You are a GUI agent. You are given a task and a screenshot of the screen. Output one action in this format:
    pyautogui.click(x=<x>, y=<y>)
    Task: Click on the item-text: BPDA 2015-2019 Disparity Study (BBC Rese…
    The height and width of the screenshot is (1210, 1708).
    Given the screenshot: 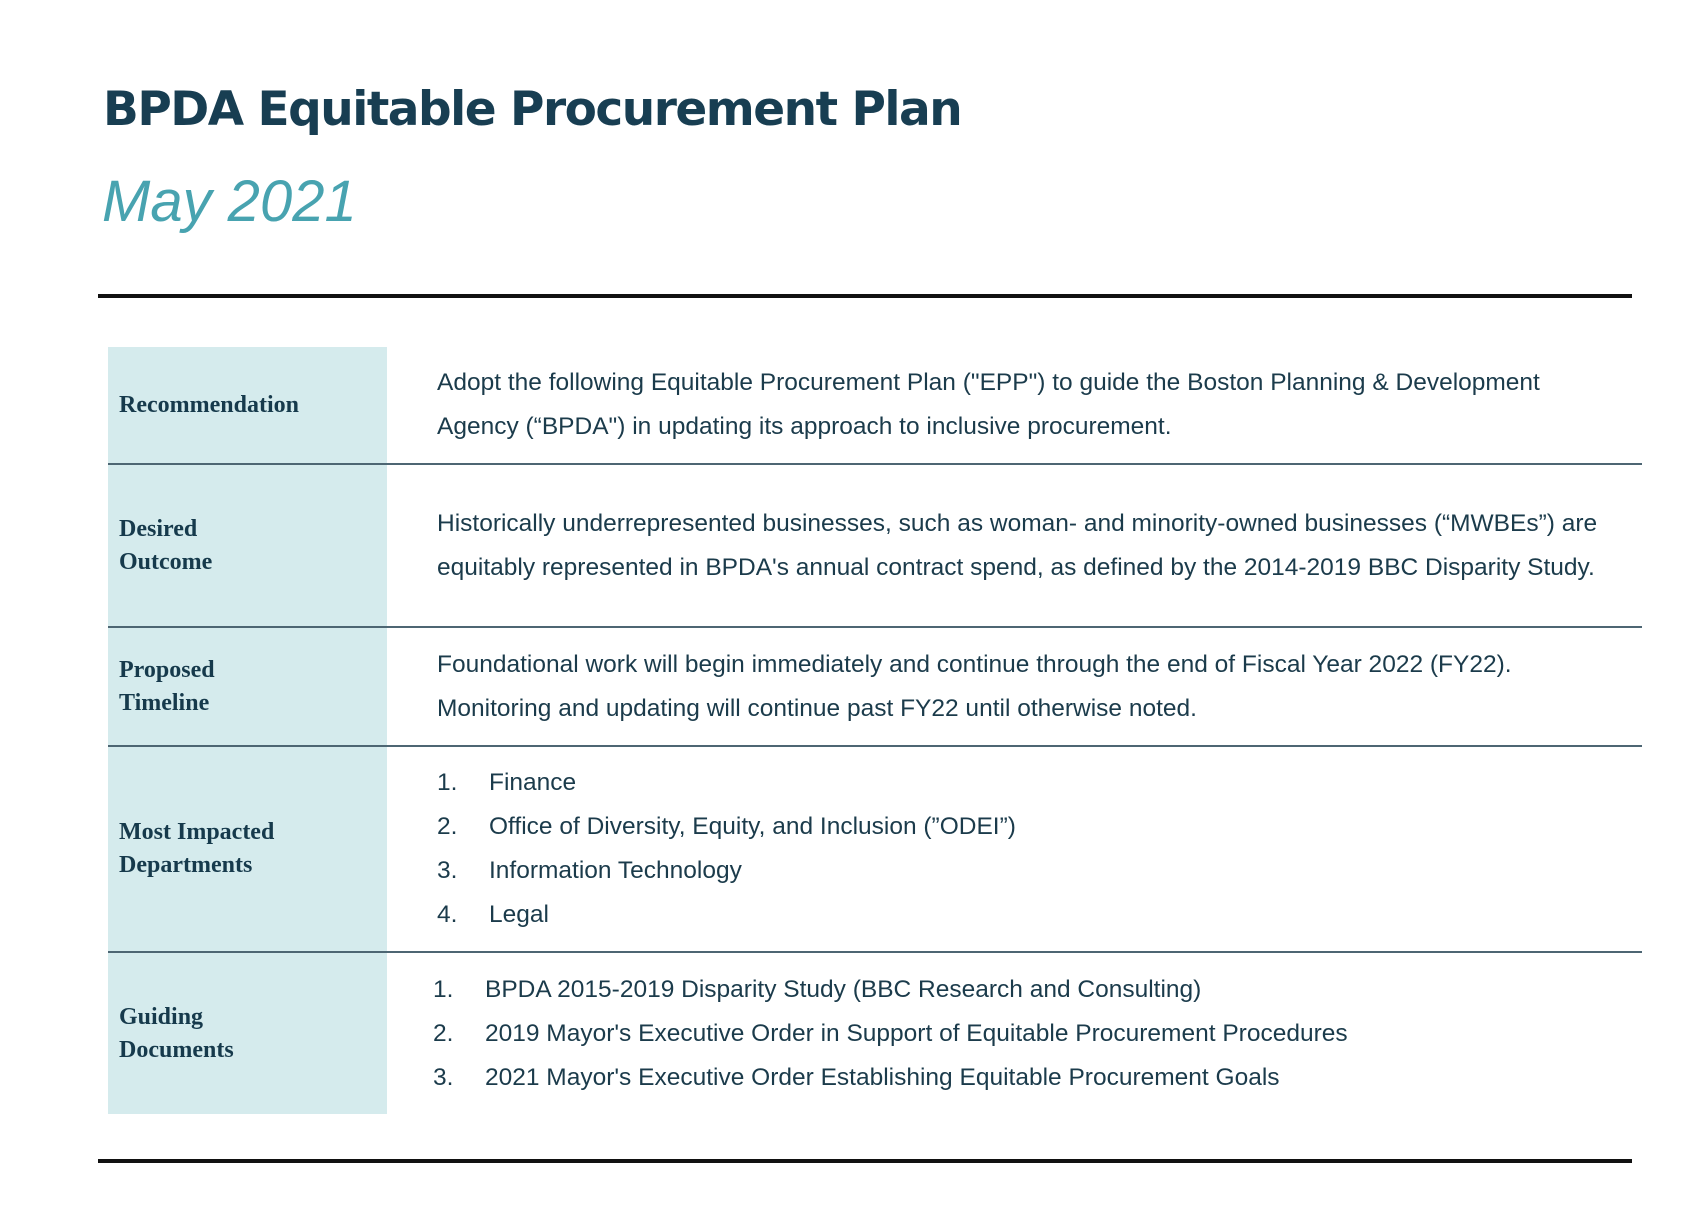 What is the action you would take?
    pyautogui.click(x=843, y=989)
    